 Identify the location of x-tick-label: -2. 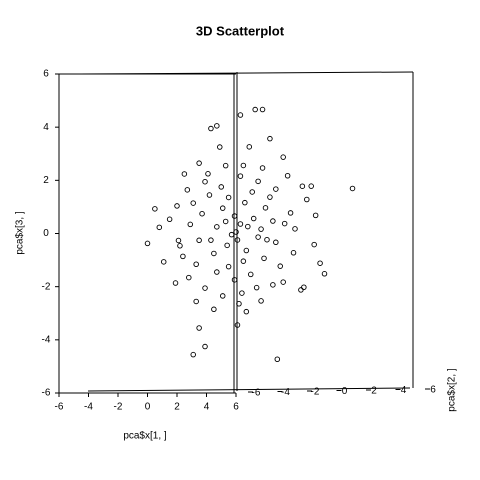
(118, 407).